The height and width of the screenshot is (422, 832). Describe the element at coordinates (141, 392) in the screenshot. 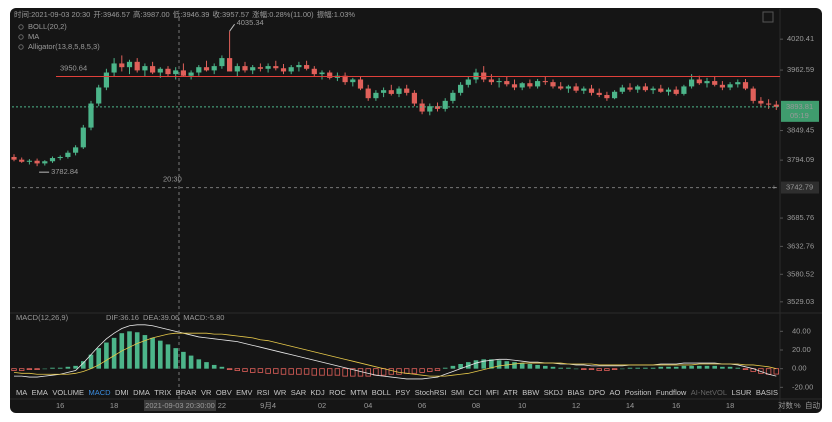

I see `indicator-tab: DMA` at that location.